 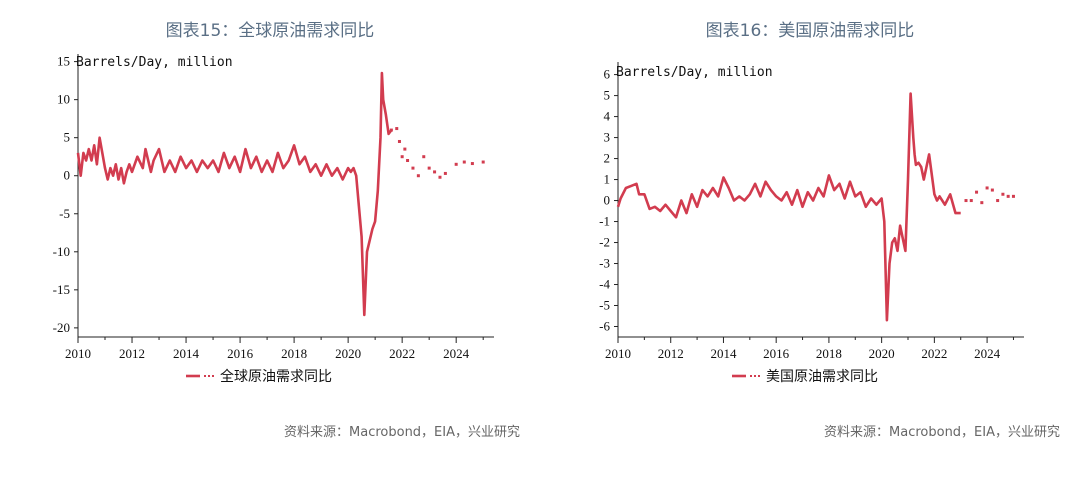 What do you see at coordinates (607, 116) in the screenshot?
I see `y-tick-label: 4` at bounding box center [607, 116].